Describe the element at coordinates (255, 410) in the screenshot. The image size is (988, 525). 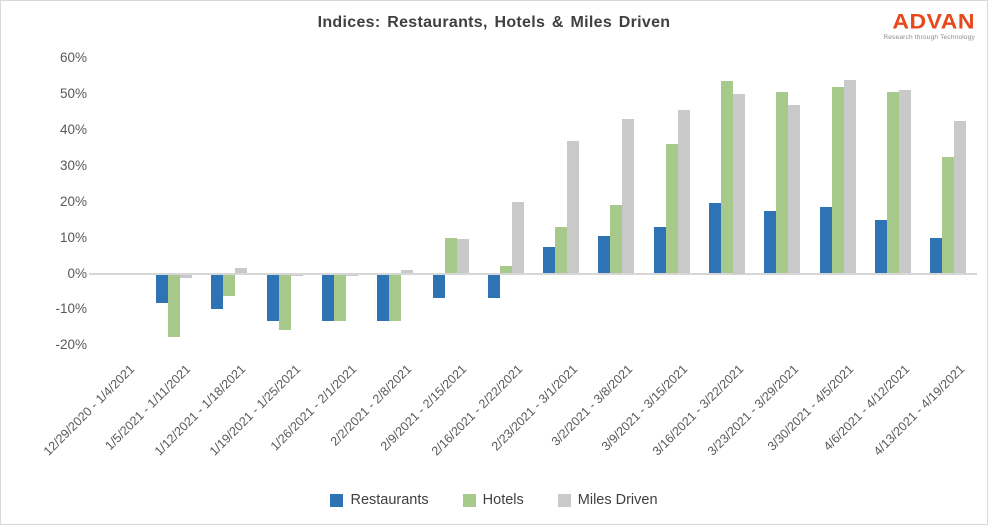
I see `x-axis-label: 1/19/2021 - 1/25/2021` at that location.